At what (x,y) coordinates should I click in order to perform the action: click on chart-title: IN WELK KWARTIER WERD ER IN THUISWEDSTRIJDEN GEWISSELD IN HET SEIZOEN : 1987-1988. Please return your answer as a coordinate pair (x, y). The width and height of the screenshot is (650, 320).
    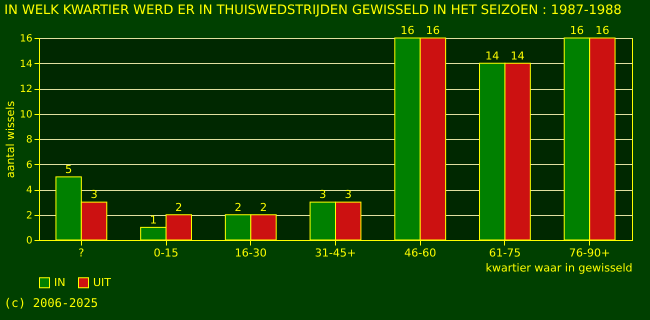
    Looking at the image, I should click on (313, 10).